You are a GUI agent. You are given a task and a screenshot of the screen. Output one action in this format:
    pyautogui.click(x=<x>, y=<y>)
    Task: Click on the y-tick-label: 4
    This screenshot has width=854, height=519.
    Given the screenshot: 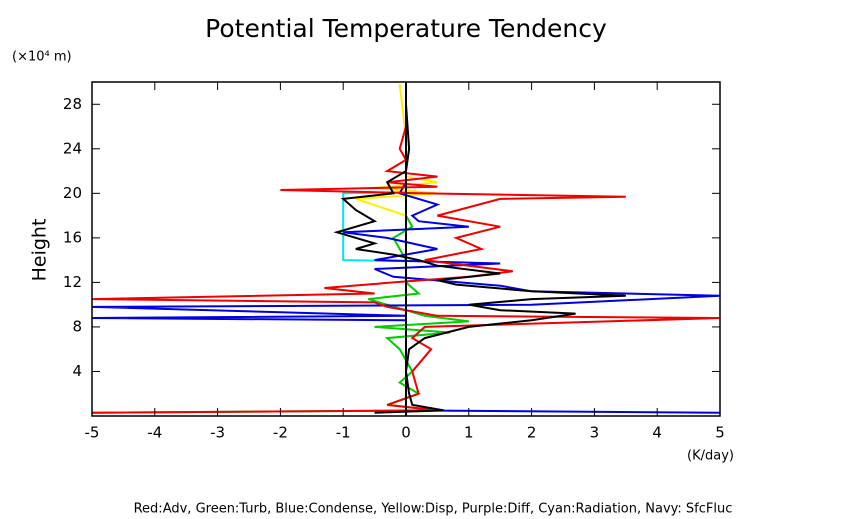 What is the action you would take?
    pyautogui.click(x=77, y=371)
    